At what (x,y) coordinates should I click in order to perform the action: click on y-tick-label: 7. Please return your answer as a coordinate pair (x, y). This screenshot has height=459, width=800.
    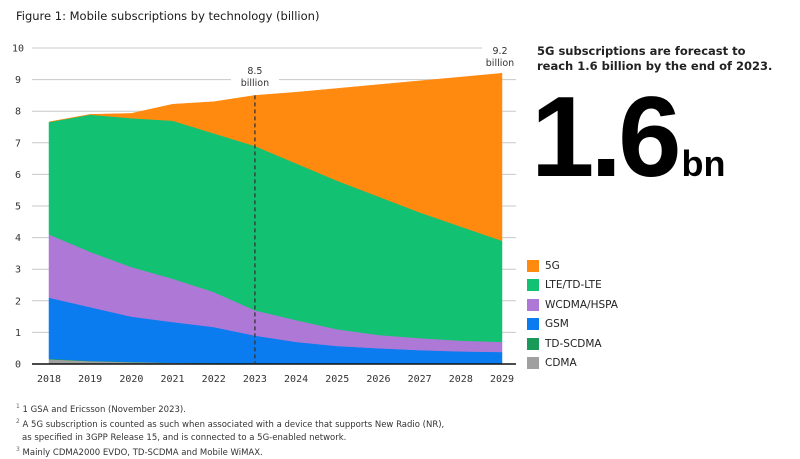
    Looking at the image, I should click on (18, 143).